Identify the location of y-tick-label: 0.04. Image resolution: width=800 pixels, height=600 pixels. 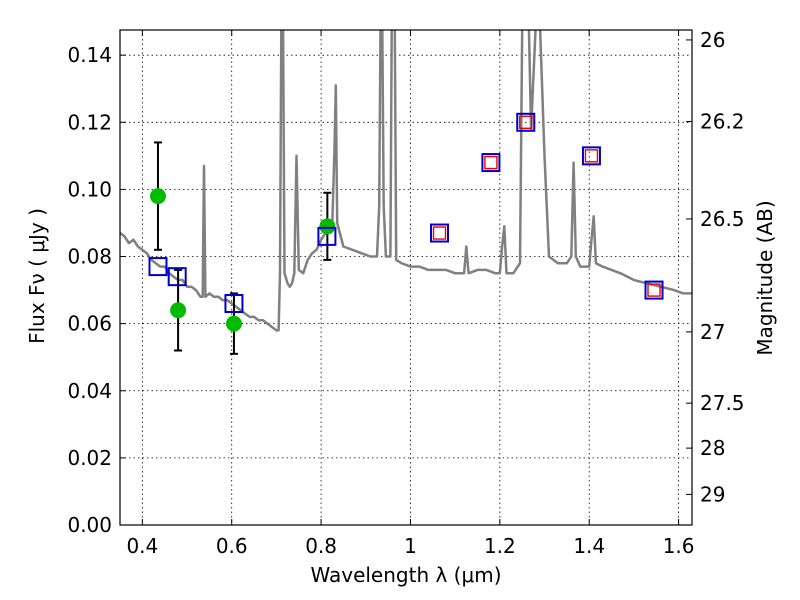
(89, 391).